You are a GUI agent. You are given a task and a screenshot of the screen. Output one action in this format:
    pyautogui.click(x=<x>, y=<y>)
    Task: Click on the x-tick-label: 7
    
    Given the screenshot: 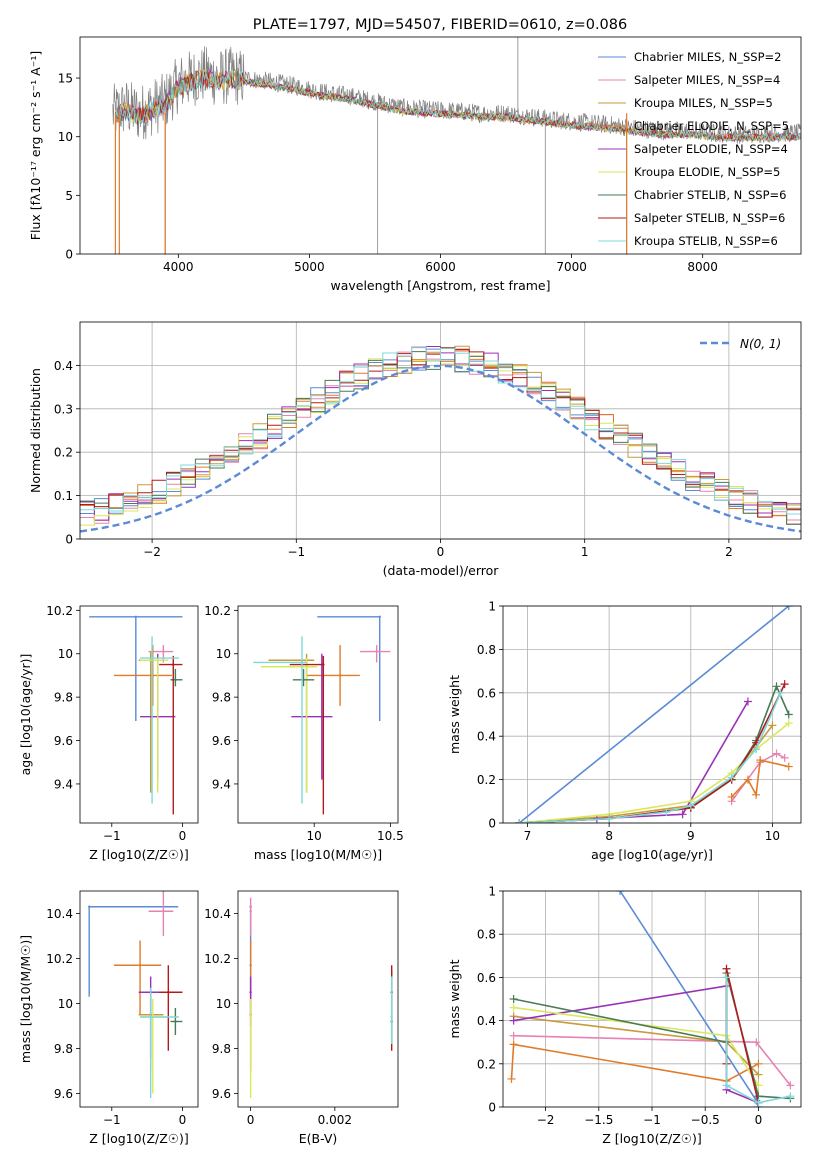 What is the action you would take?
    pyautogui.click(x=528, y=836)
    